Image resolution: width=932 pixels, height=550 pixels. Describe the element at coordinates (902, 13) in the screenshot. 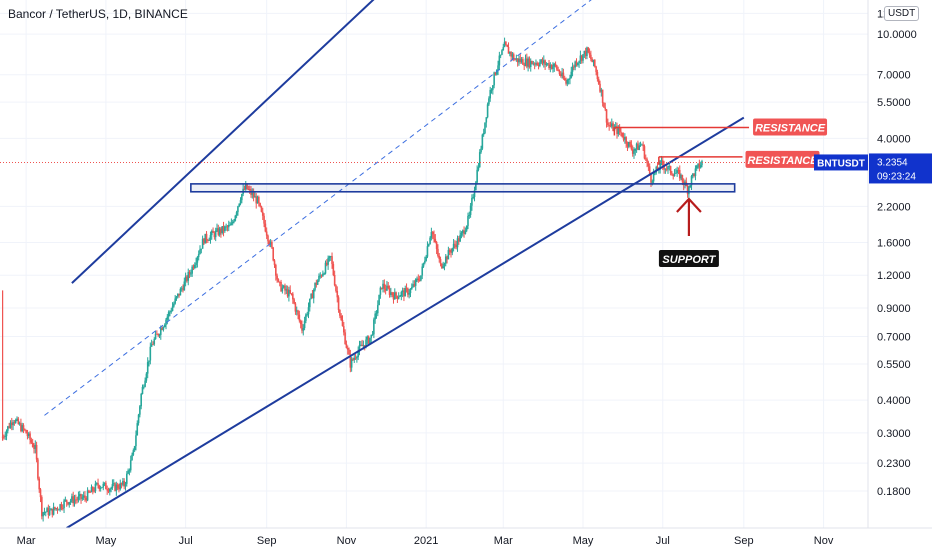

I see `currency-button: USDT` at that location.